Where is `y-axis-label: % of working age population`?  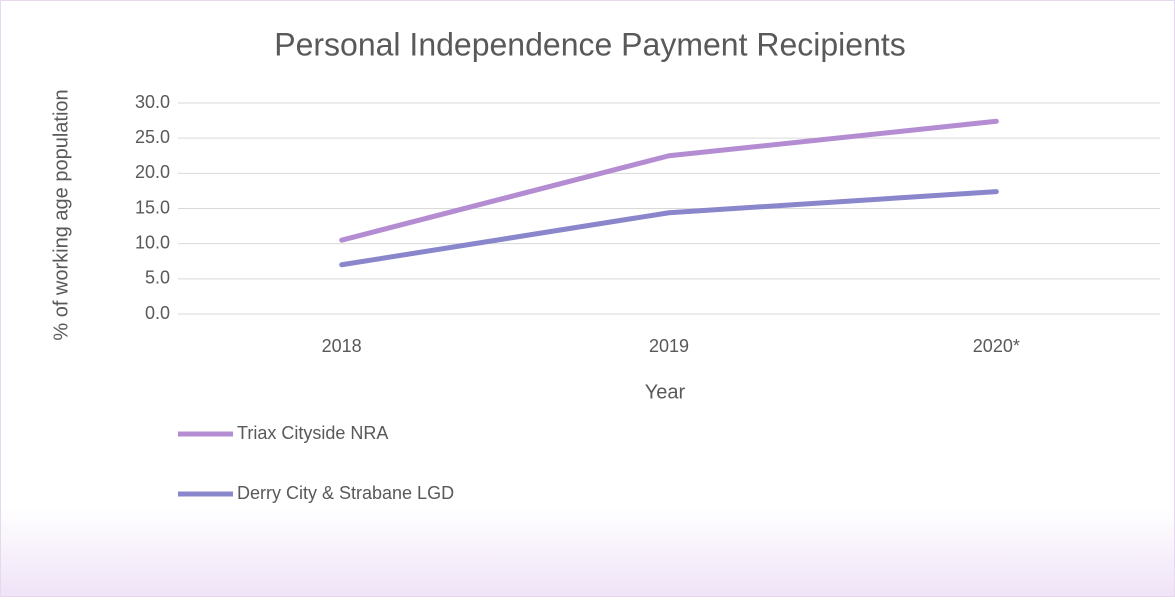 y-axis-label: % of working age population is located at coordinates (61, 214).